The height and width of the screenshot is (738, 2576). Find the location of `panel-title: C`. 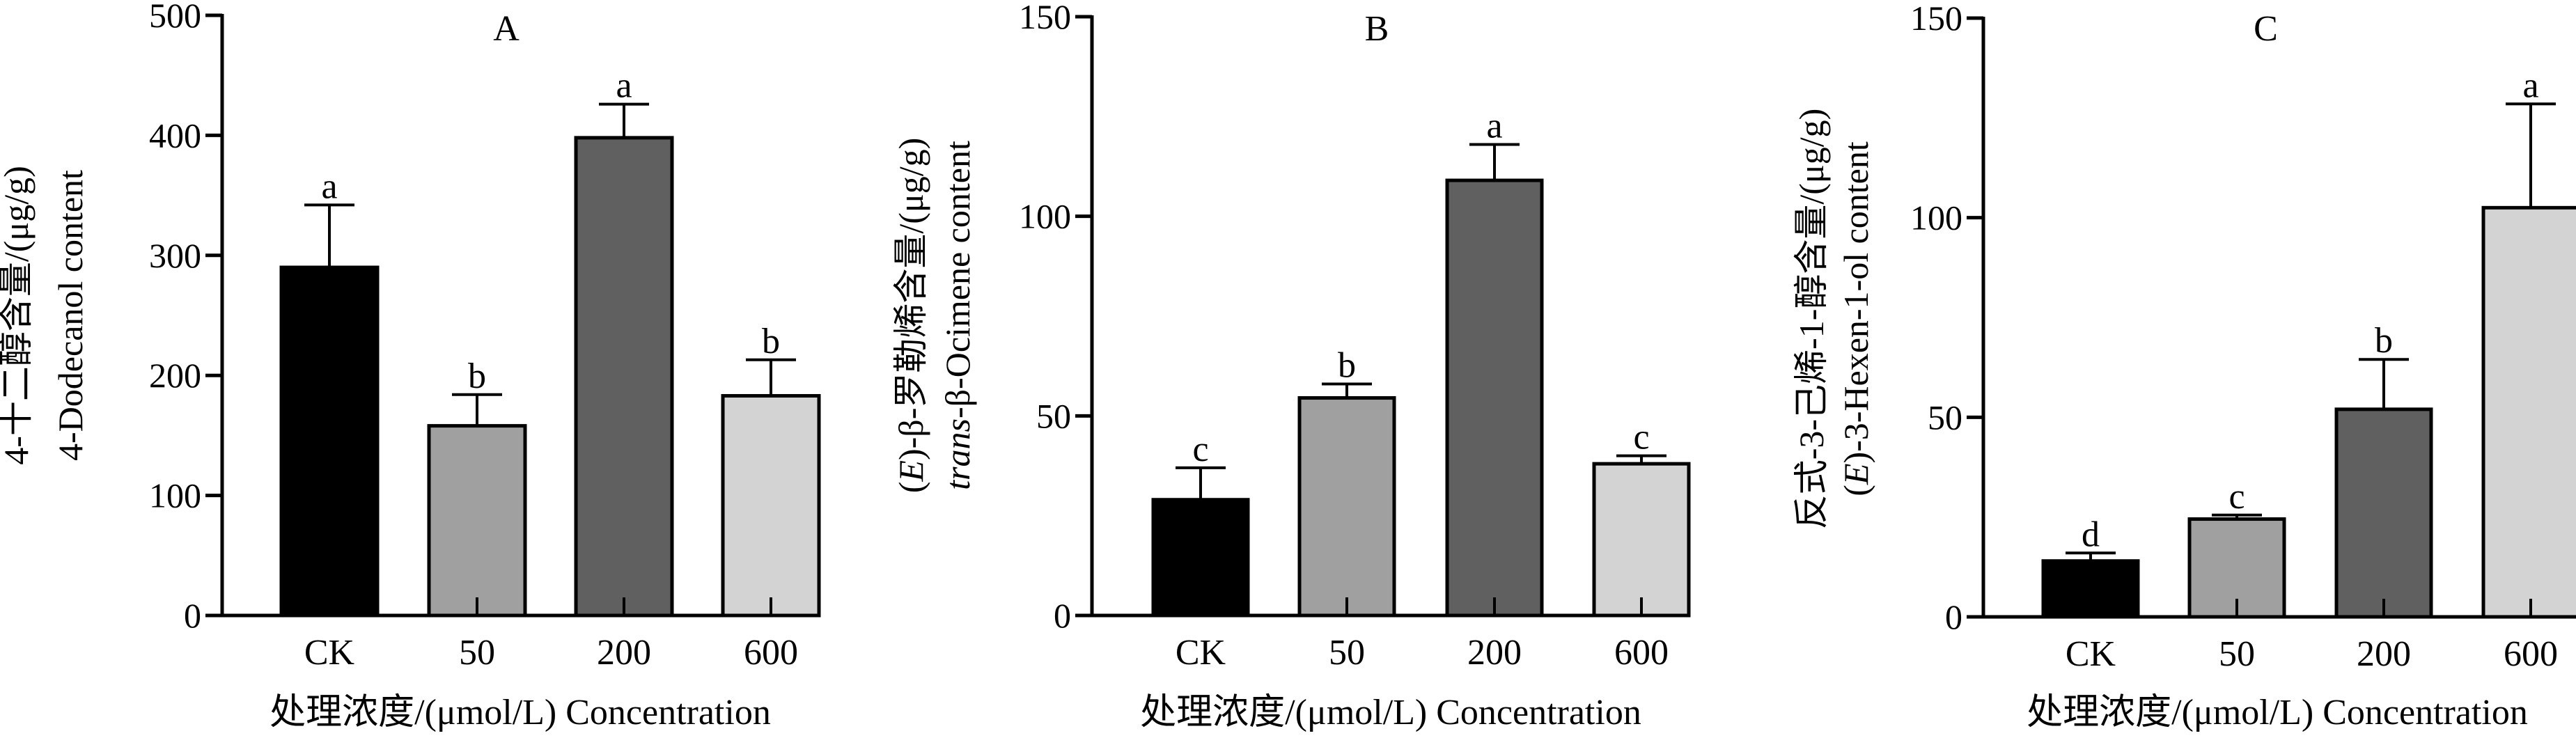

panel-title: C is located at coordinates (2266, 29).